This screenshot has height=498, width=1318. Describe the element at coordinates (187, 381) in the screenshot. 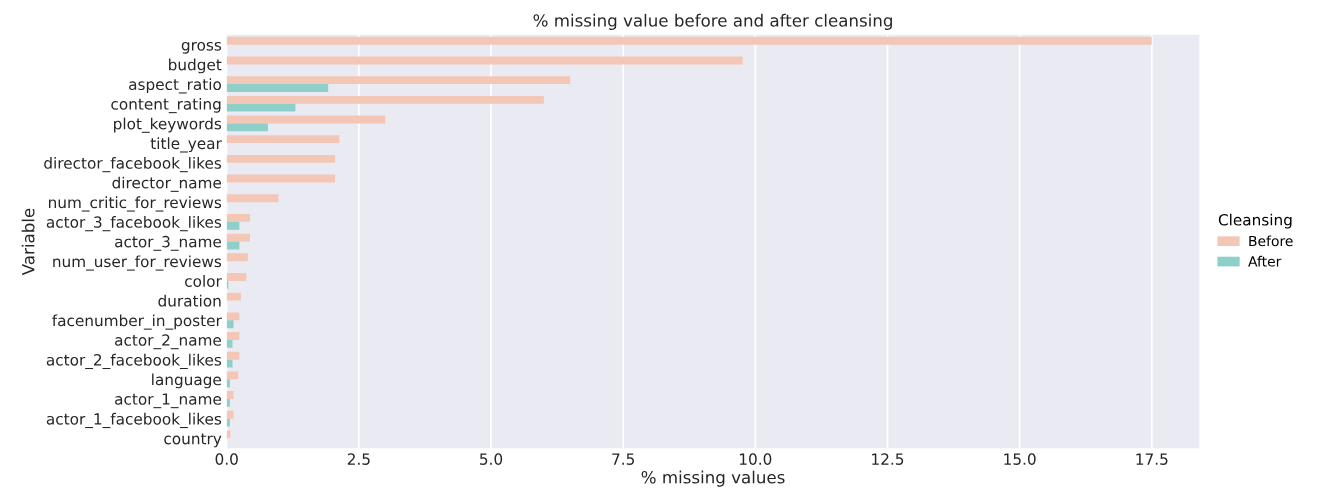

I see `y-tick-label: language` at that location.